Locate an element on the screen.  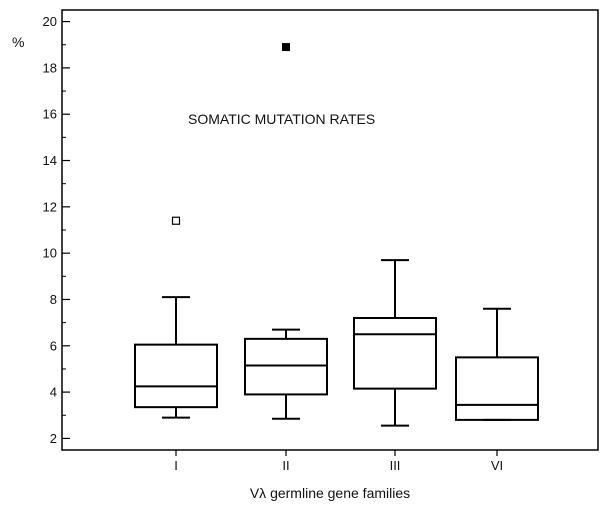
box-III is located at coordinates (395, 343).